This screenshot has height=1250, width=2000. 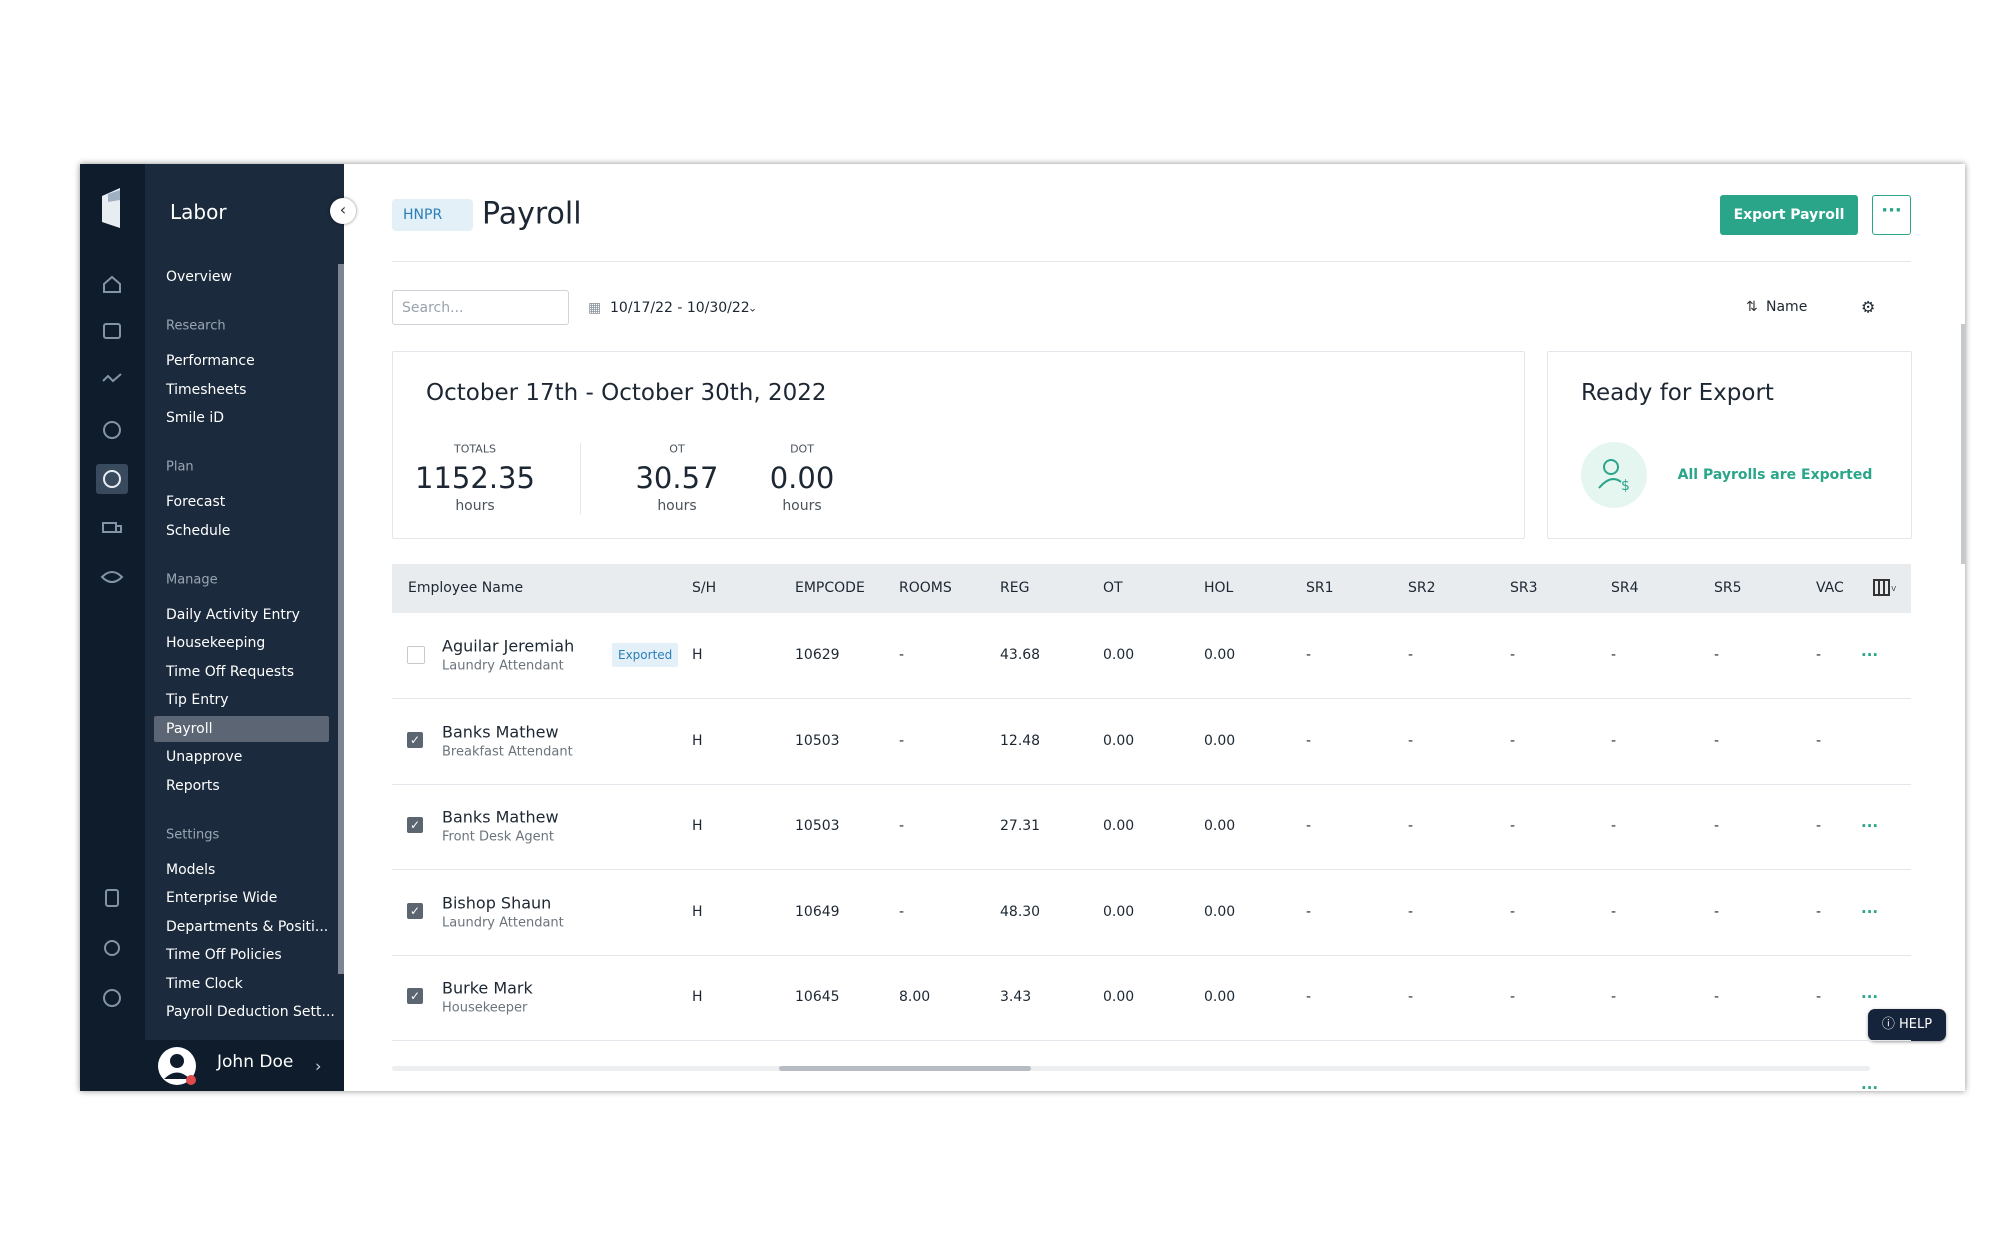 What do you see at coordinates (925, 588) in the screenshot?
I see `column-header: ROOMS` at bounding box center [925, 588].